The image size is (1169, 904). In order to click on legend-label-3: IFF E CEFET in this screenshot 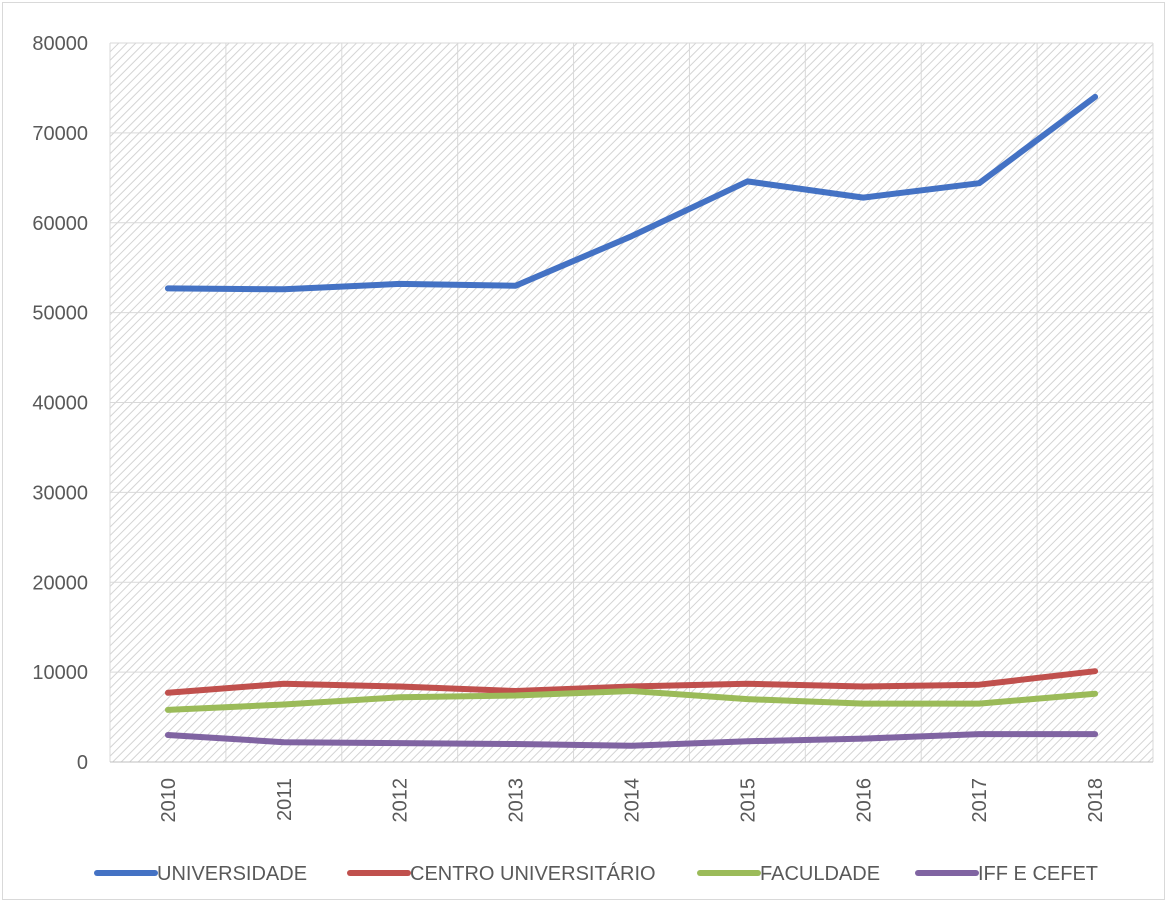, I will do `click(1038, 874)`.